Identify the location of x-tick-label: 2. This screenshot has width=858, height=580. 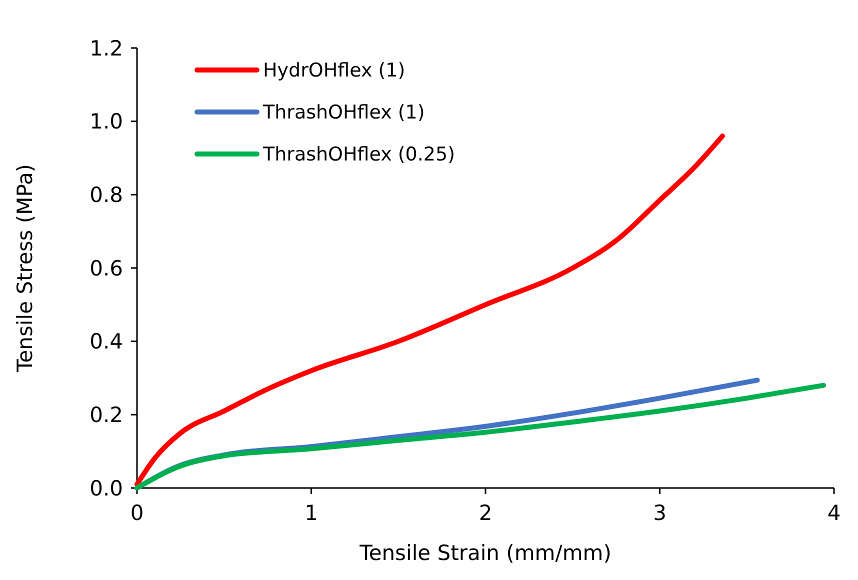
(485, 513).